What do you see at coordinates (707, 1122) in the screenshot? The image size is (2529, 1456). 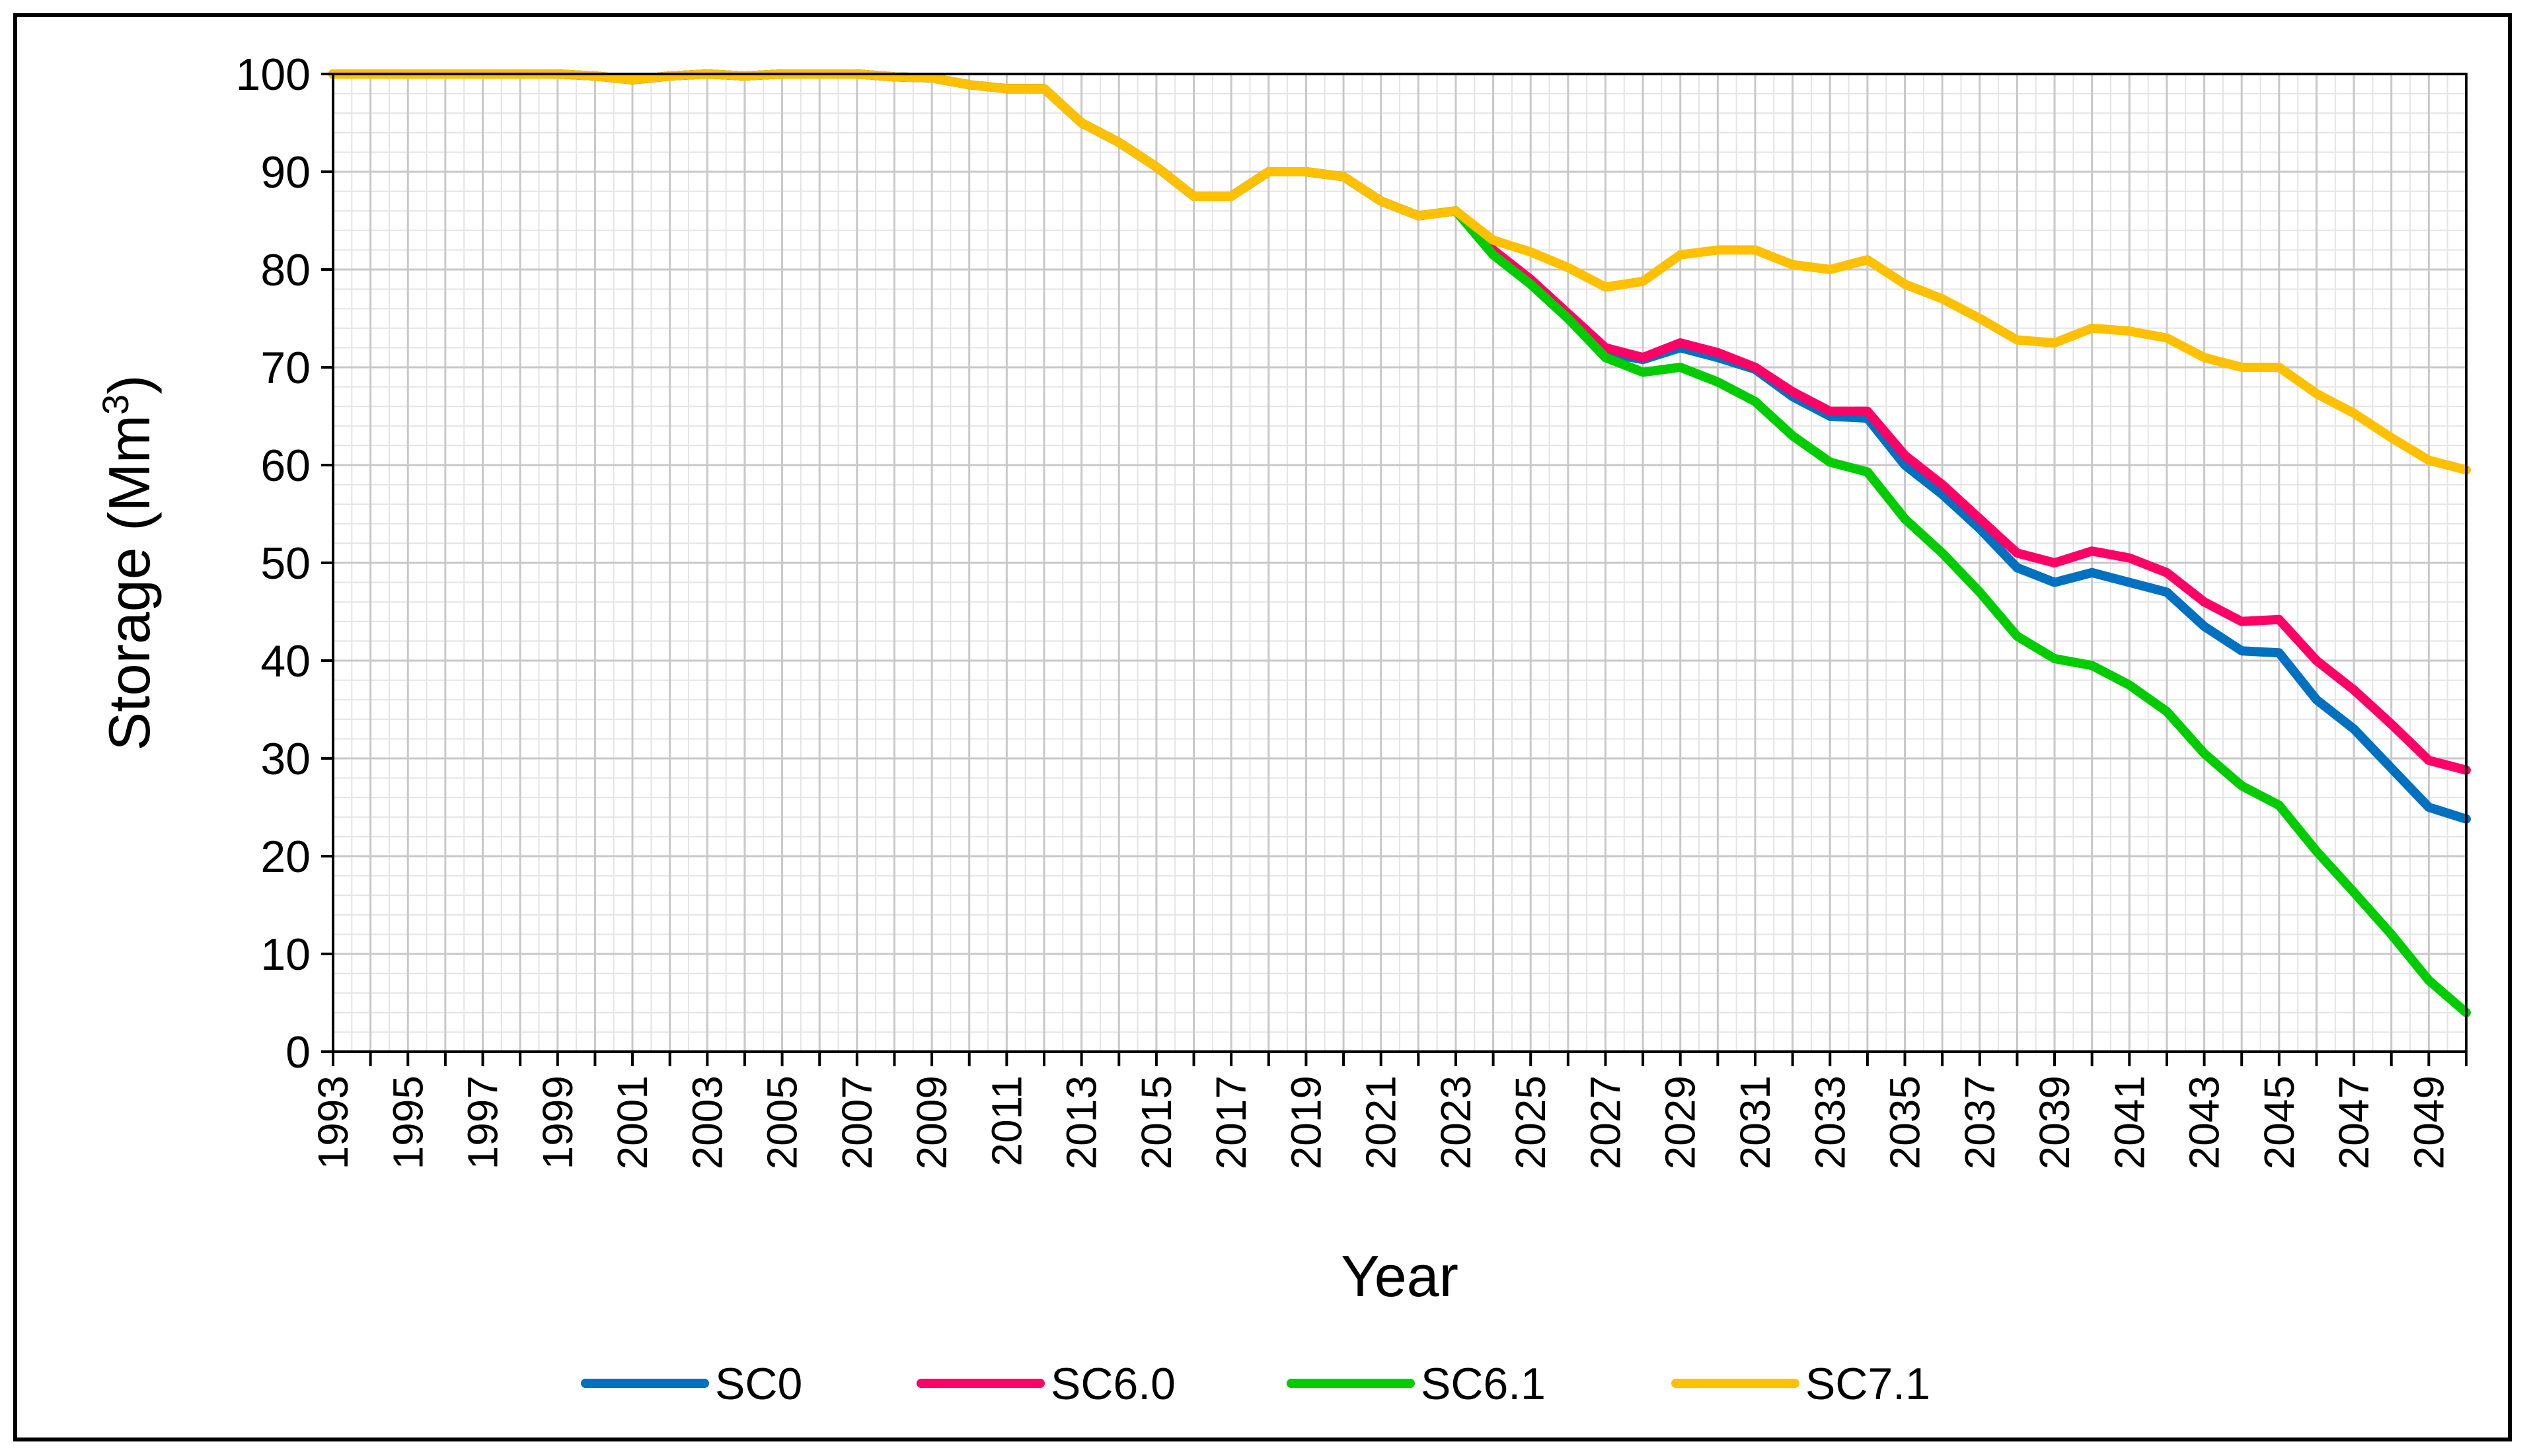 I see `x-tick-label: 2003` at bounding box center [707, 1122].